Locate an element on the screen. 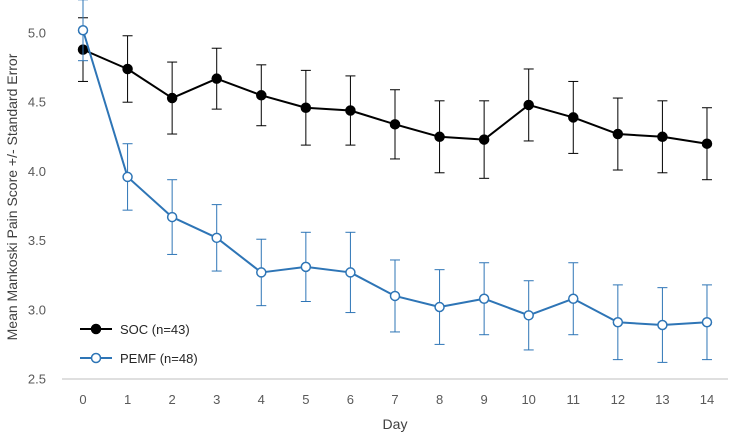 This screenshot has height=435, width=732. x-tick-label: 3 is located at coordinates (216, 399).